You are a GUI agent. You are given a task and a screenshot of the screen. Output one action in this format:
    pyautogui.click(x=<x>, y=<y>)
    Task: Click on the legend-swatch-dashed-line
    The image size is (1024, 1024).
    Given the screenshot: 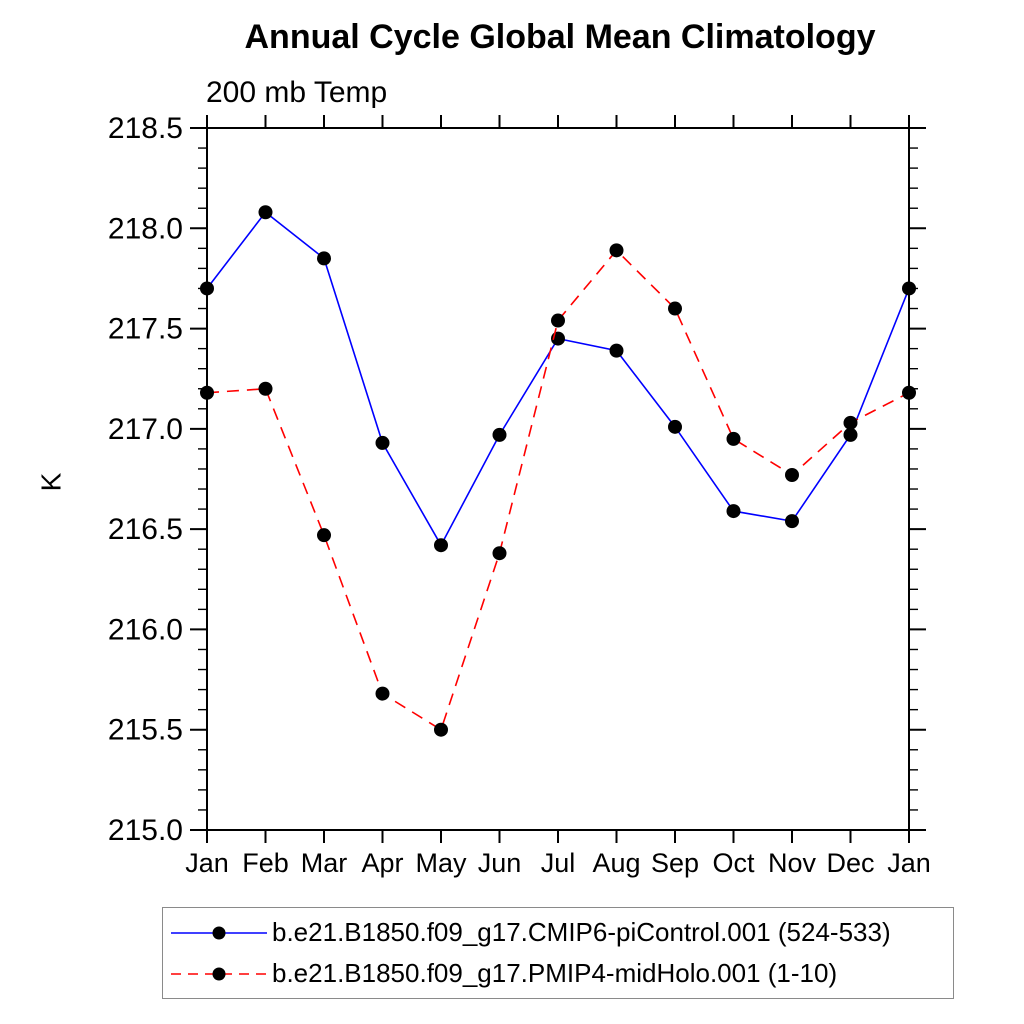 What is the action you would take?
    pyautogui.click(x=219, y=973)
    